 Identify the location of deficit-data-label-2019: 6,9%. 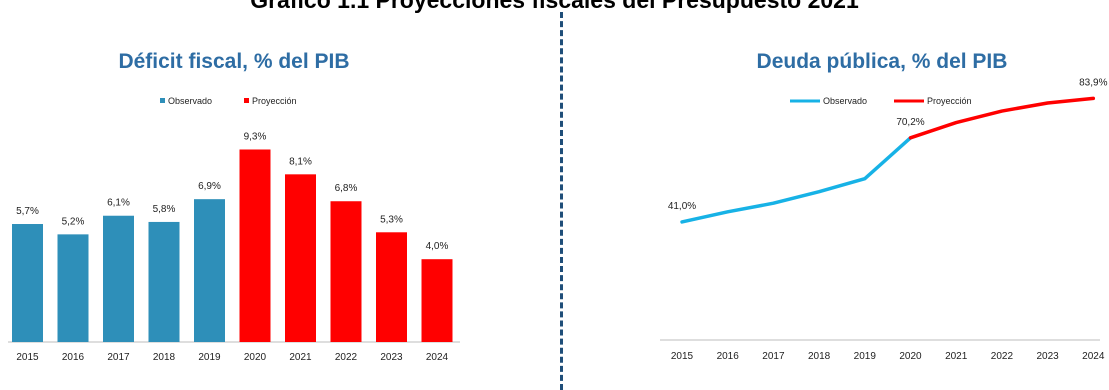
(209, 186).